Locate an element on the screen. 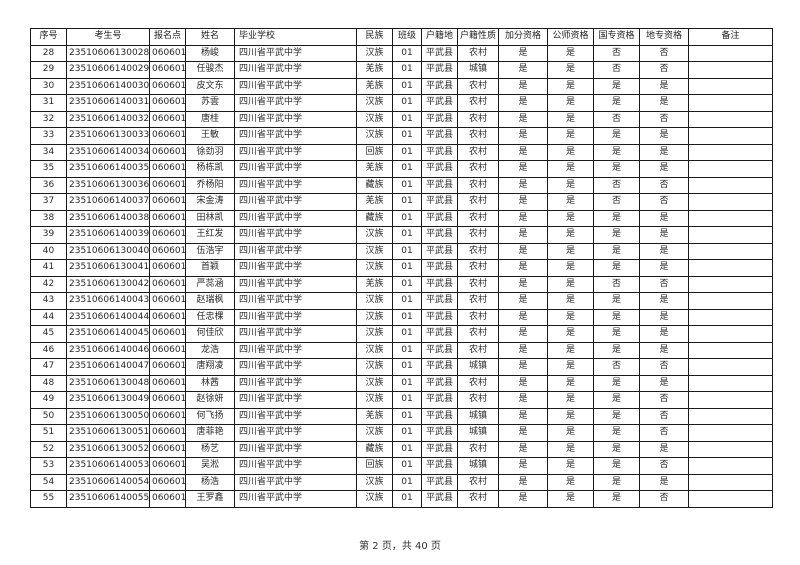 Image resolution: width=800 pixels, height=565 pixels. cell: 首颖 is located at coordinates (210, 268).